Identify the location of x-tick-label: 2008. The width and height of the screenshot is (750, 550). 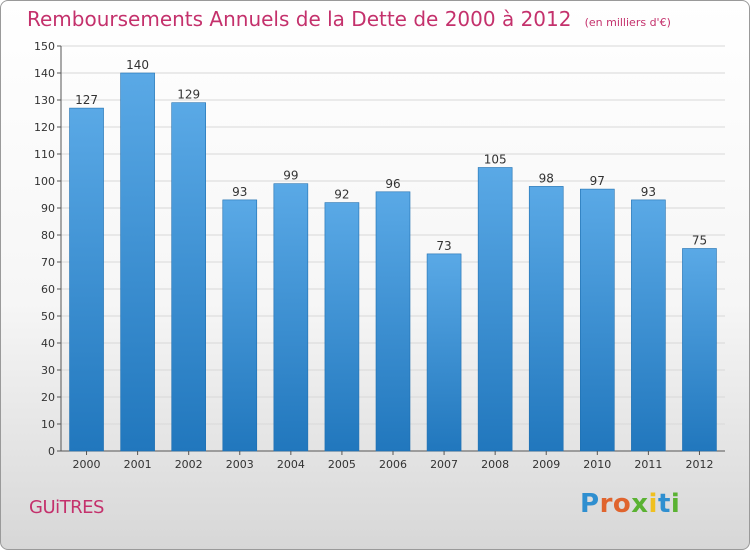
(495, 464).